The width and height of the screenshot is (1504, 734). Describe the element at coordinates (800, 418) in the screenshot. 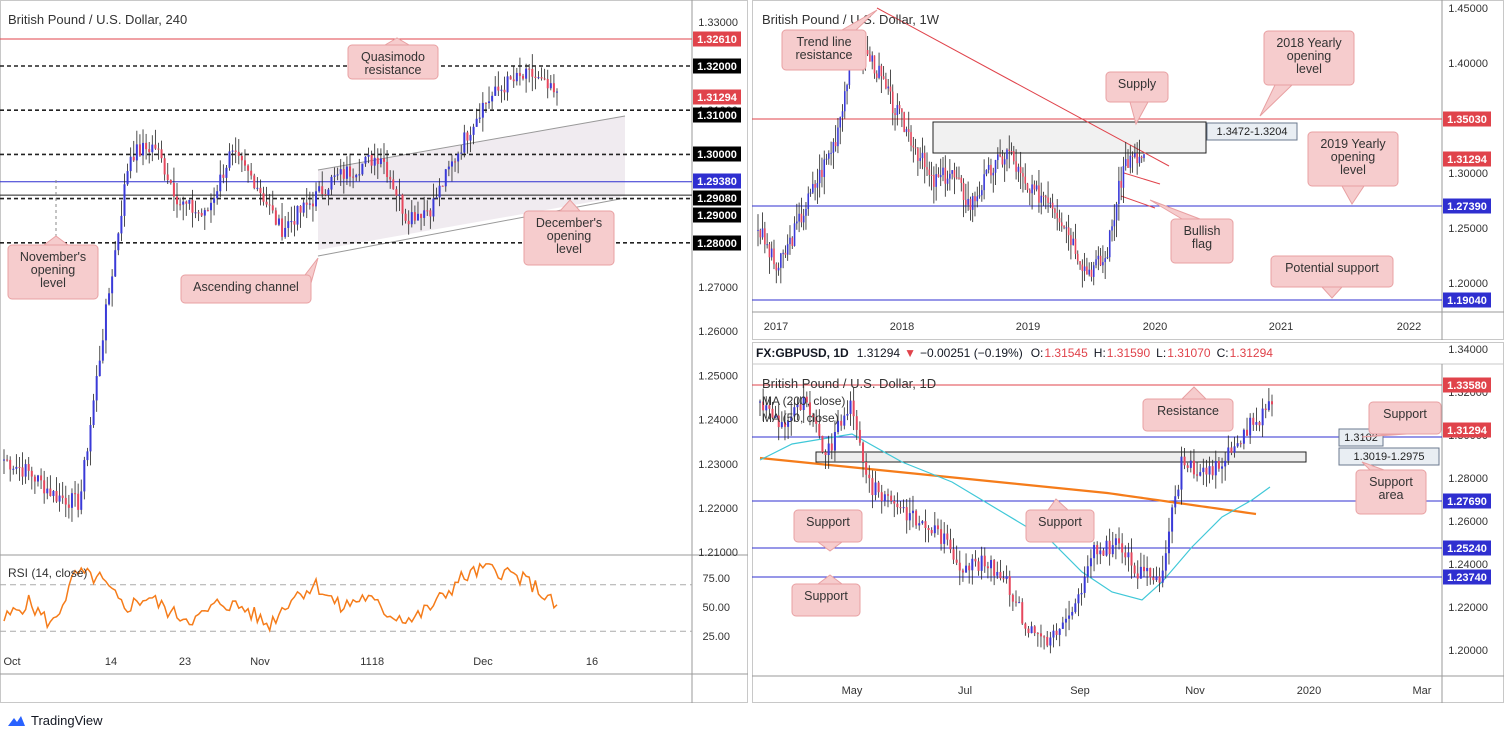

I see `legend-label: MA (50, close)` at that location.